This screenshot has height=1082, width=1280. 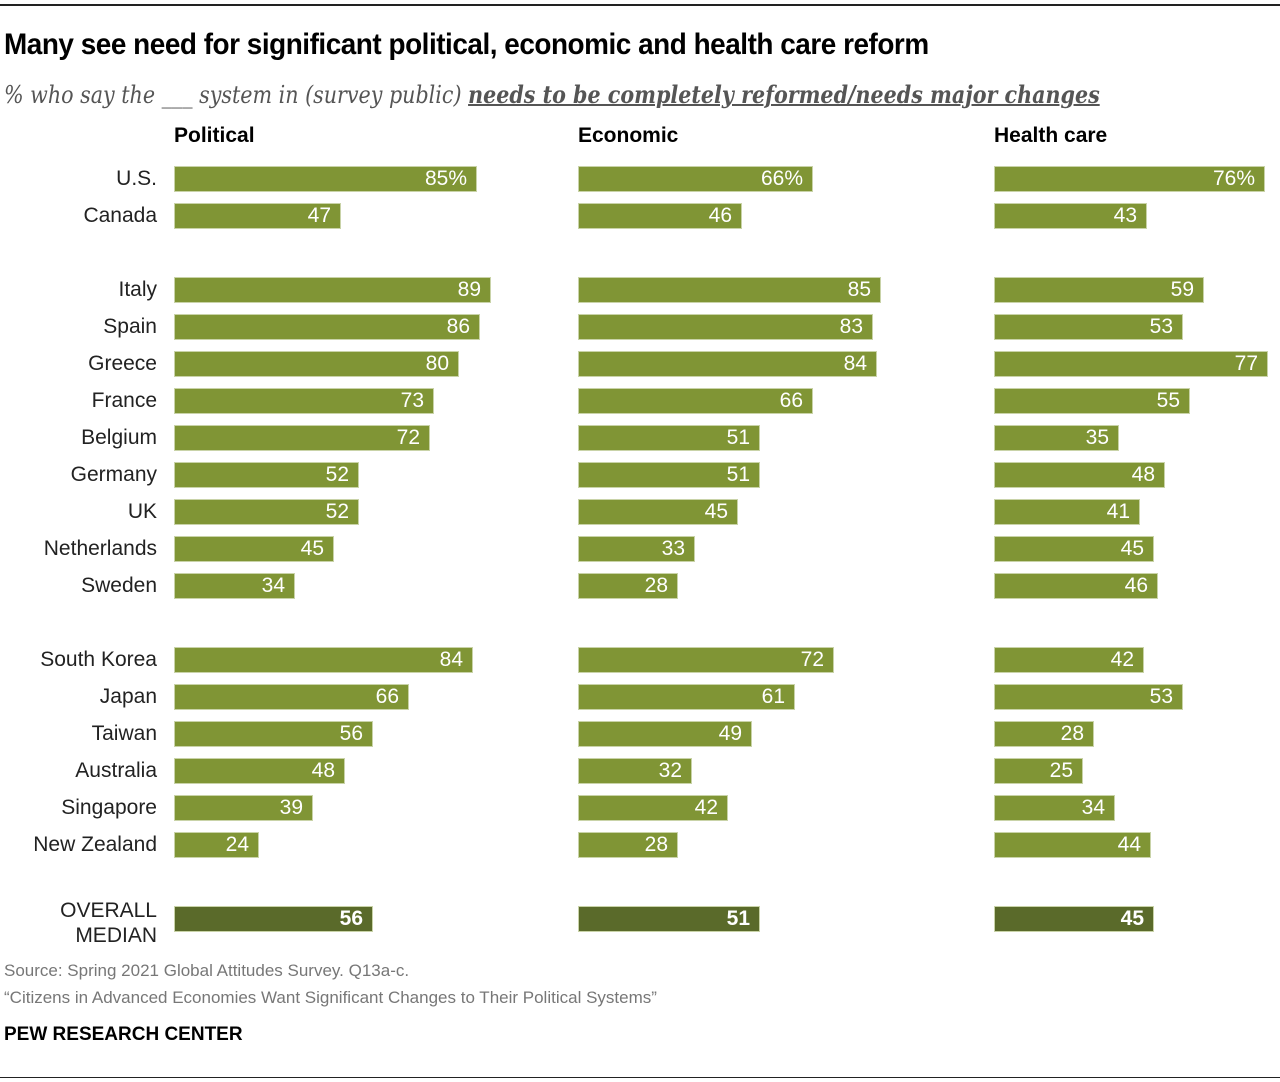 What do you see at coordinates (123, 1034) in the screenshot?
I see `brand-logo-text: PEW RESEARCH CENTER` at bounding box center [123, 1034].